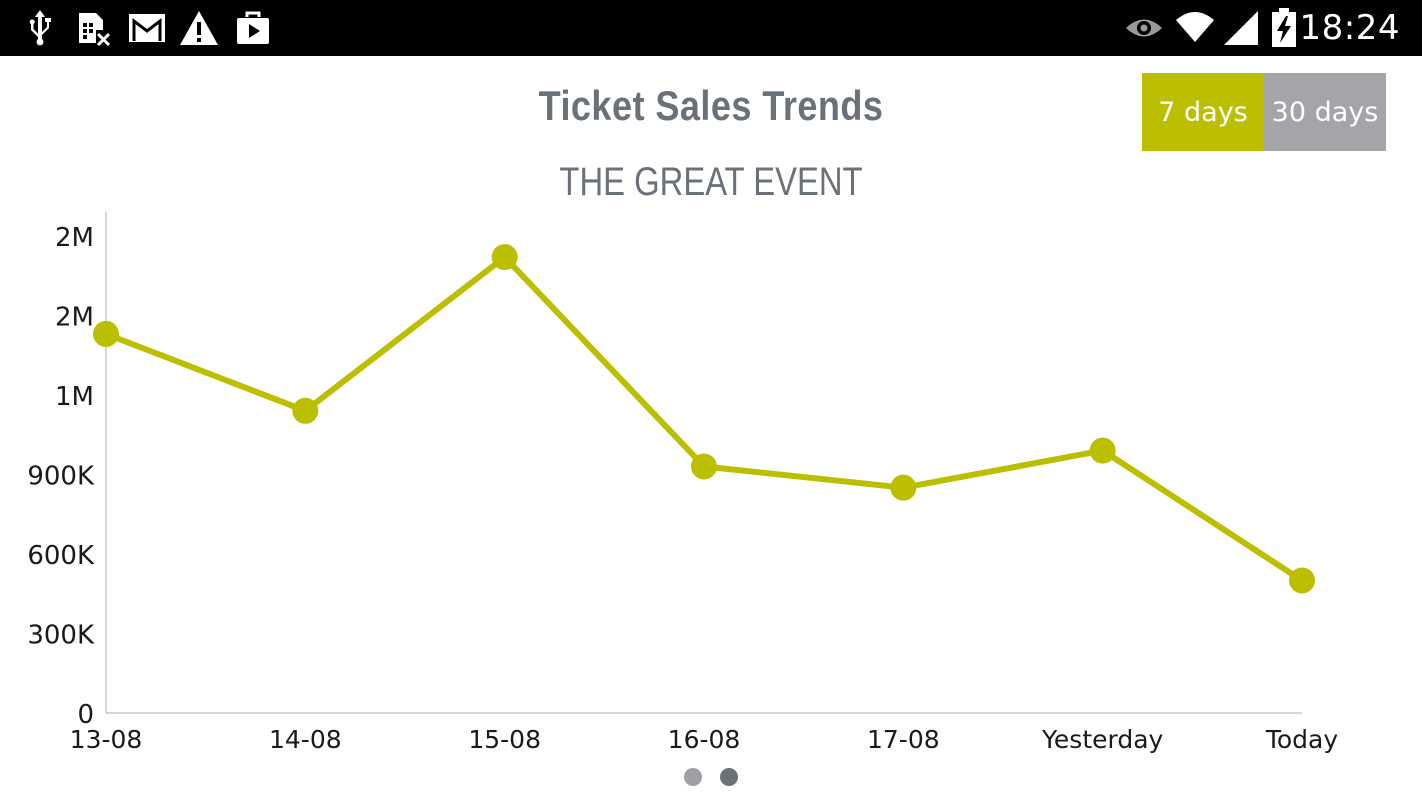 This screenshot has height=800, width=1422. Describe the element at coordinates (1349, 28) in the screenshot. I see `clock: 18:24` at that location.